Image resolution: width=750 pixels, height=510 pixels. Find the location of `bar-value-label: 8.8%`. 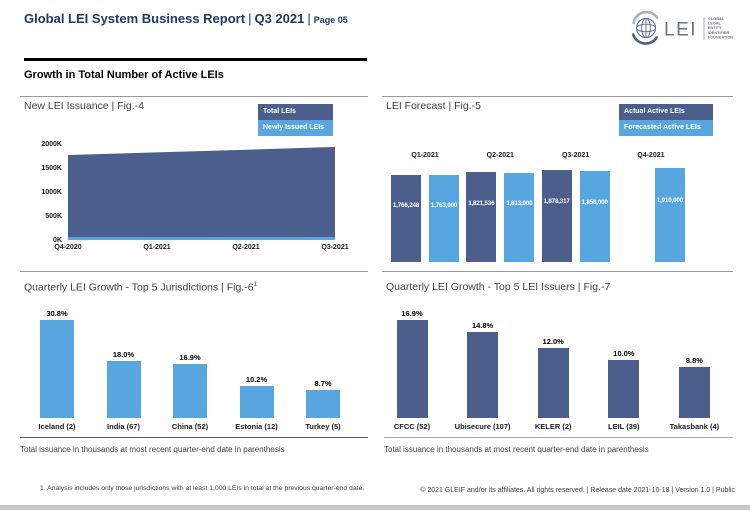

bar-value-label: 8.8% is located at coordinates (694, 360).